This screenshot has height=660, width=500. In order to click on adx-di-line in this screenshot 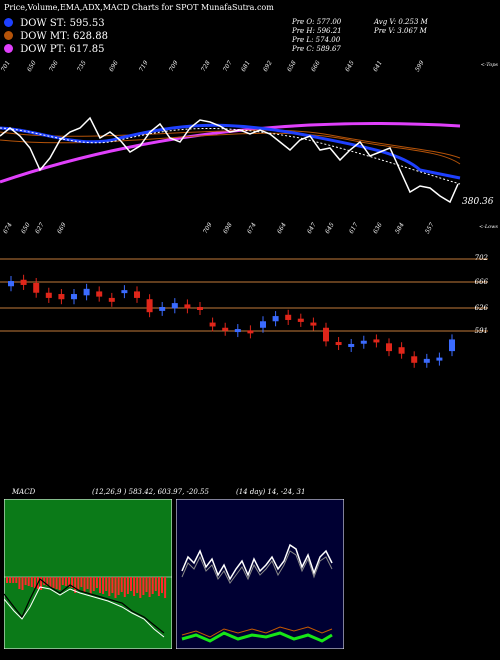, I will do `click(257, 632)`.